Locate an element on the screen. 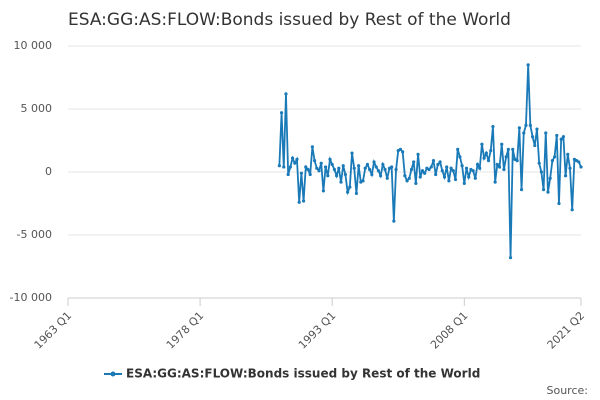  x-tick-label: 1963 Q1 is located at coordinates (53, 330).